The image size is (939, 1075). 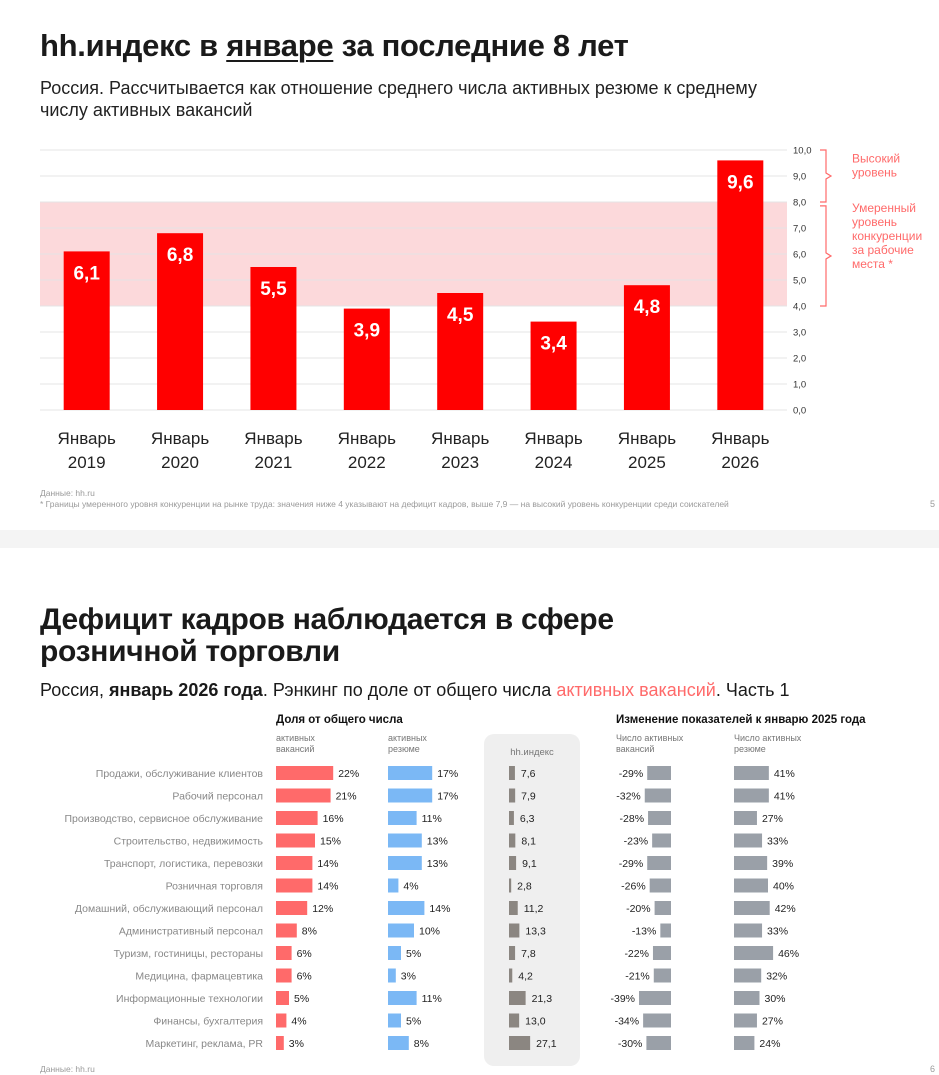 What do you see at coordinates (188, 954) in the screenshot?
I see `sector-name: Туризм, гостиницы, рестораны` at bounding box center [188, 954].